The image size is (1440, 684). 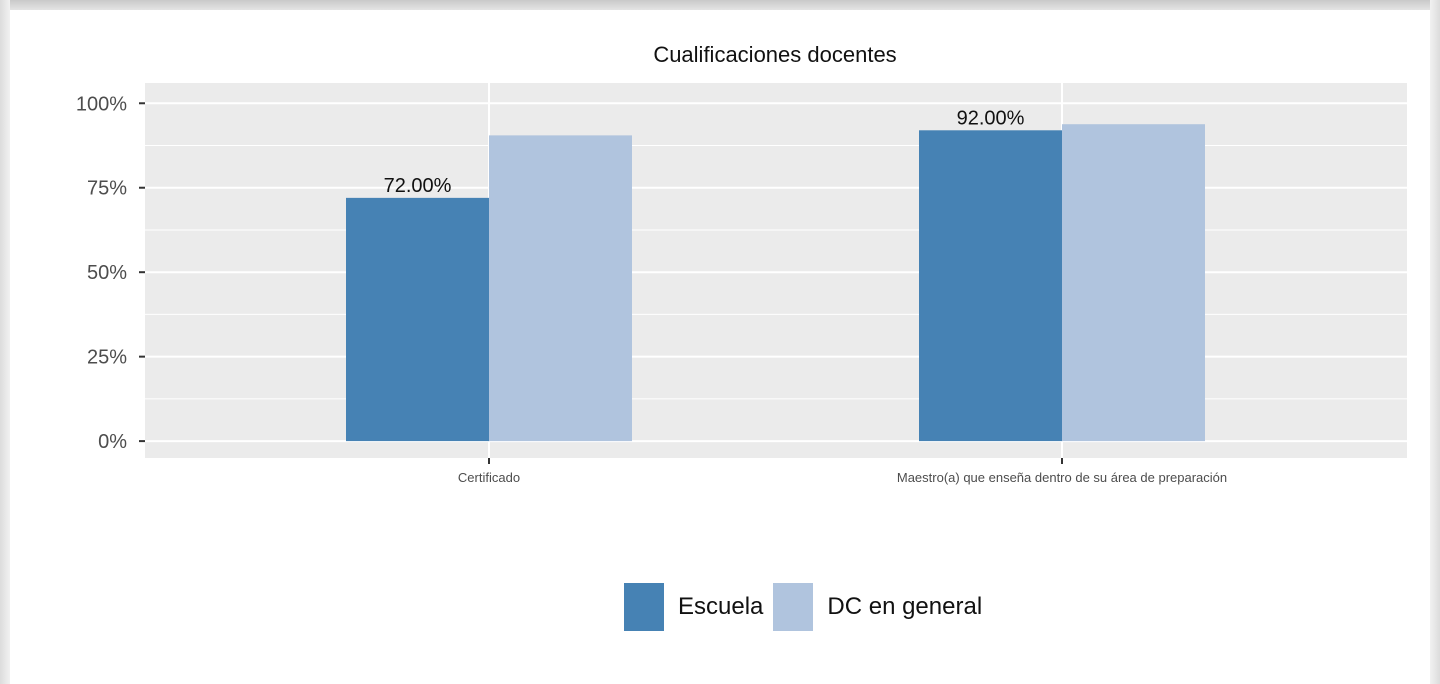 I want to click on y-axis: 0% 25% 50% 75% 100%, so click(x=110, y=273).